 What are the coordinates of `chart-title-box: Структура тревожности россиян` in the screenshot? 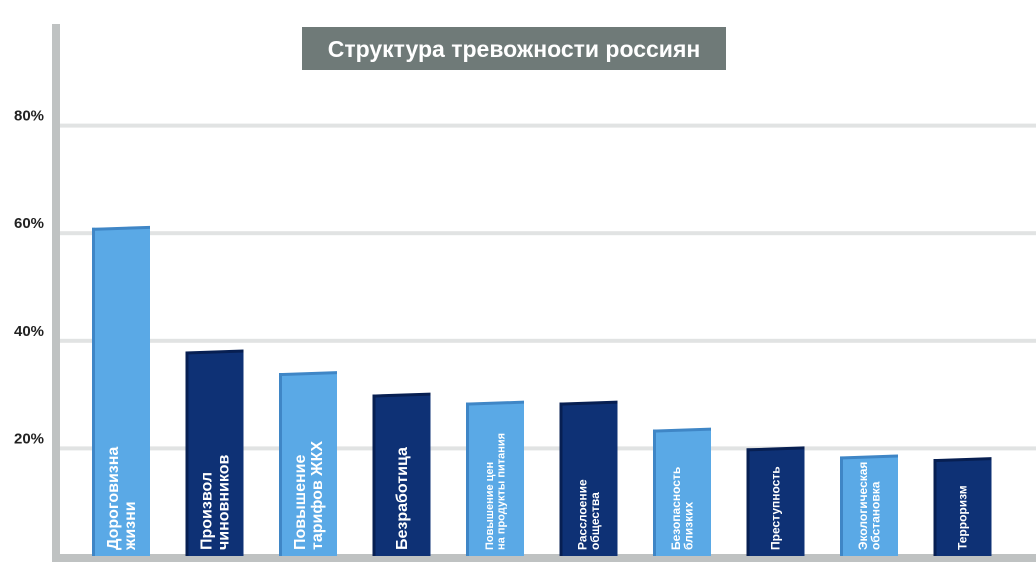 It's located at (514, 48).